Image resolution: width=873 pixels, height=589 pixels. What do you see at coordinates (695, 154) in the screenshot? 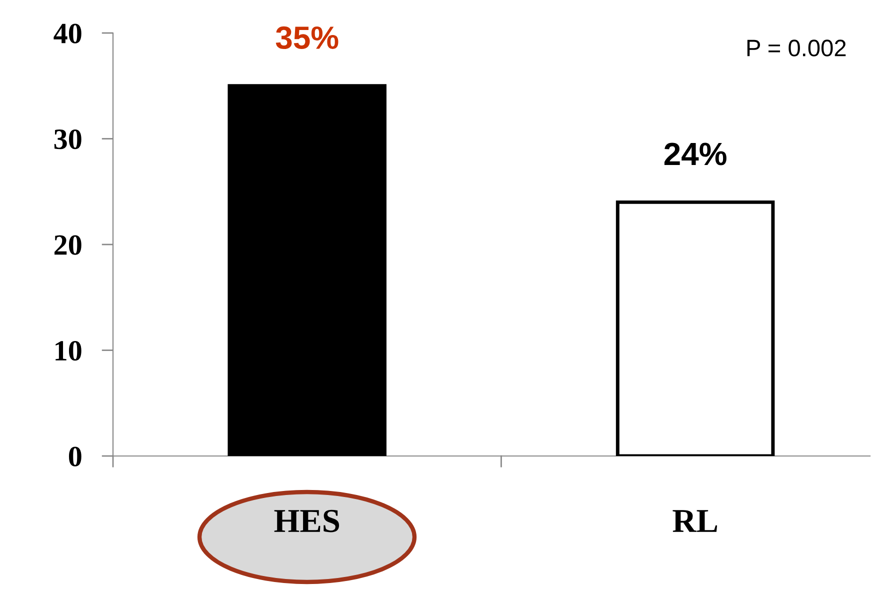
I see `data-label: 24%` at bounding box center [695, 154].